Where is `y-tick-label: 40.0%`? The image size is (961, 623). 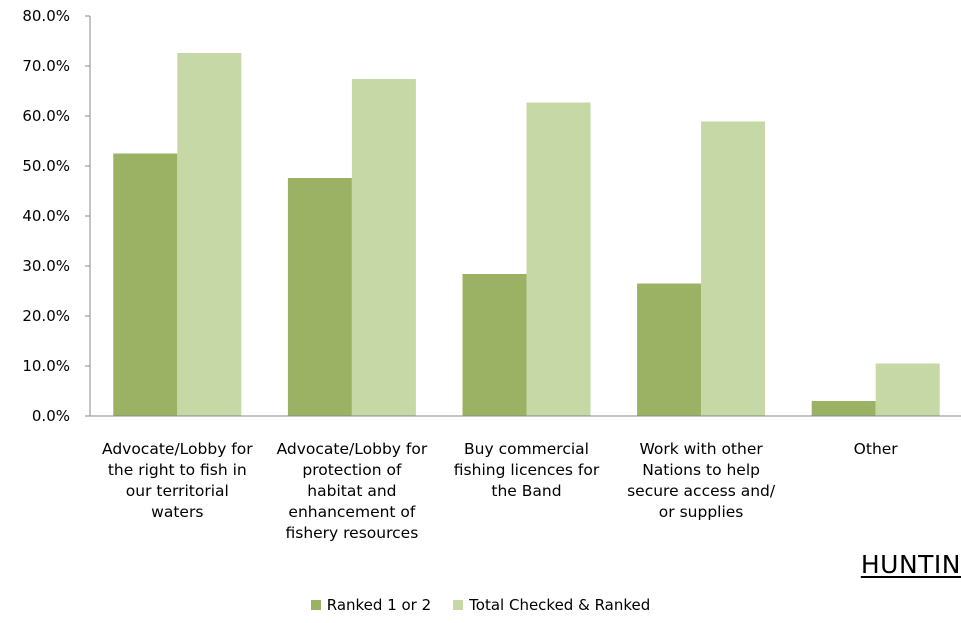
y-tick-label: 40.0% is located at coordinates (46, 216).